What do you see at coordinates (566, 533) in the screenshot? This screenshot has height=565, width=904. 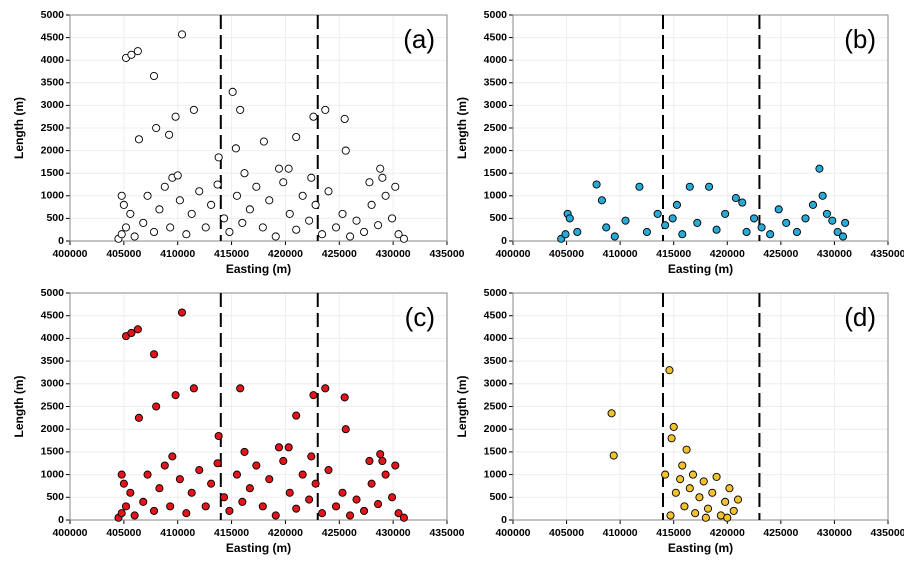 I see `x-tick-label: 405000` at bounding box center [566, 533].